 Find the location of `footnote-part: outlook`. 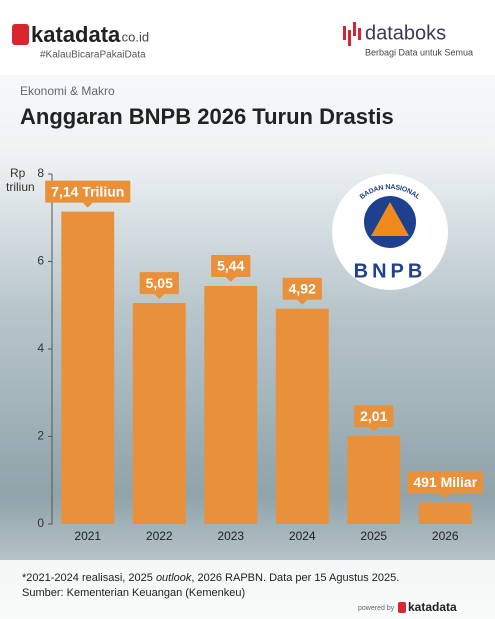

footnote-part: outlook is located at coordinates (174, 578).